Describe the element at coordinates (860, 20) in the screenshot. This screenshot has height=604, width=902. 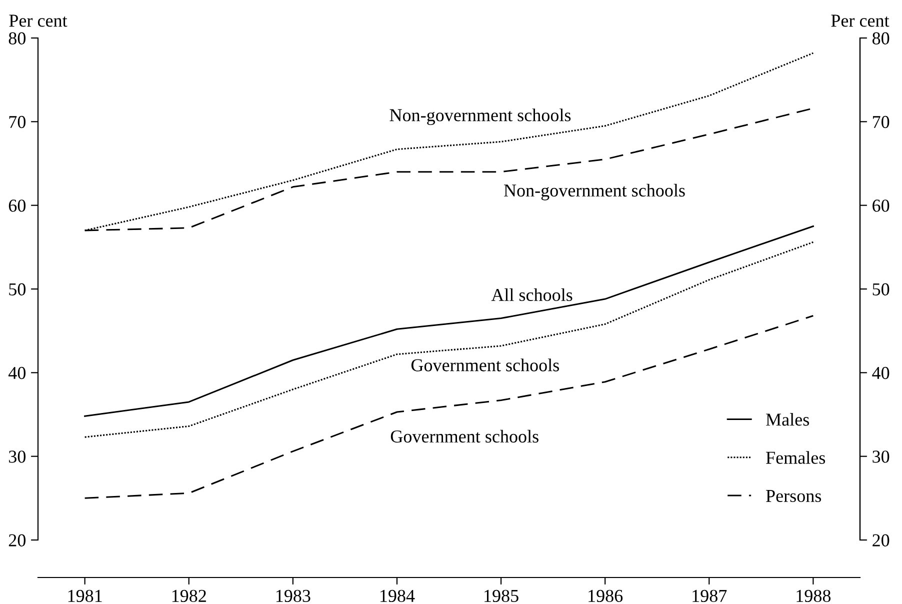
I see `y2-axis-title: Per cent` at that location.